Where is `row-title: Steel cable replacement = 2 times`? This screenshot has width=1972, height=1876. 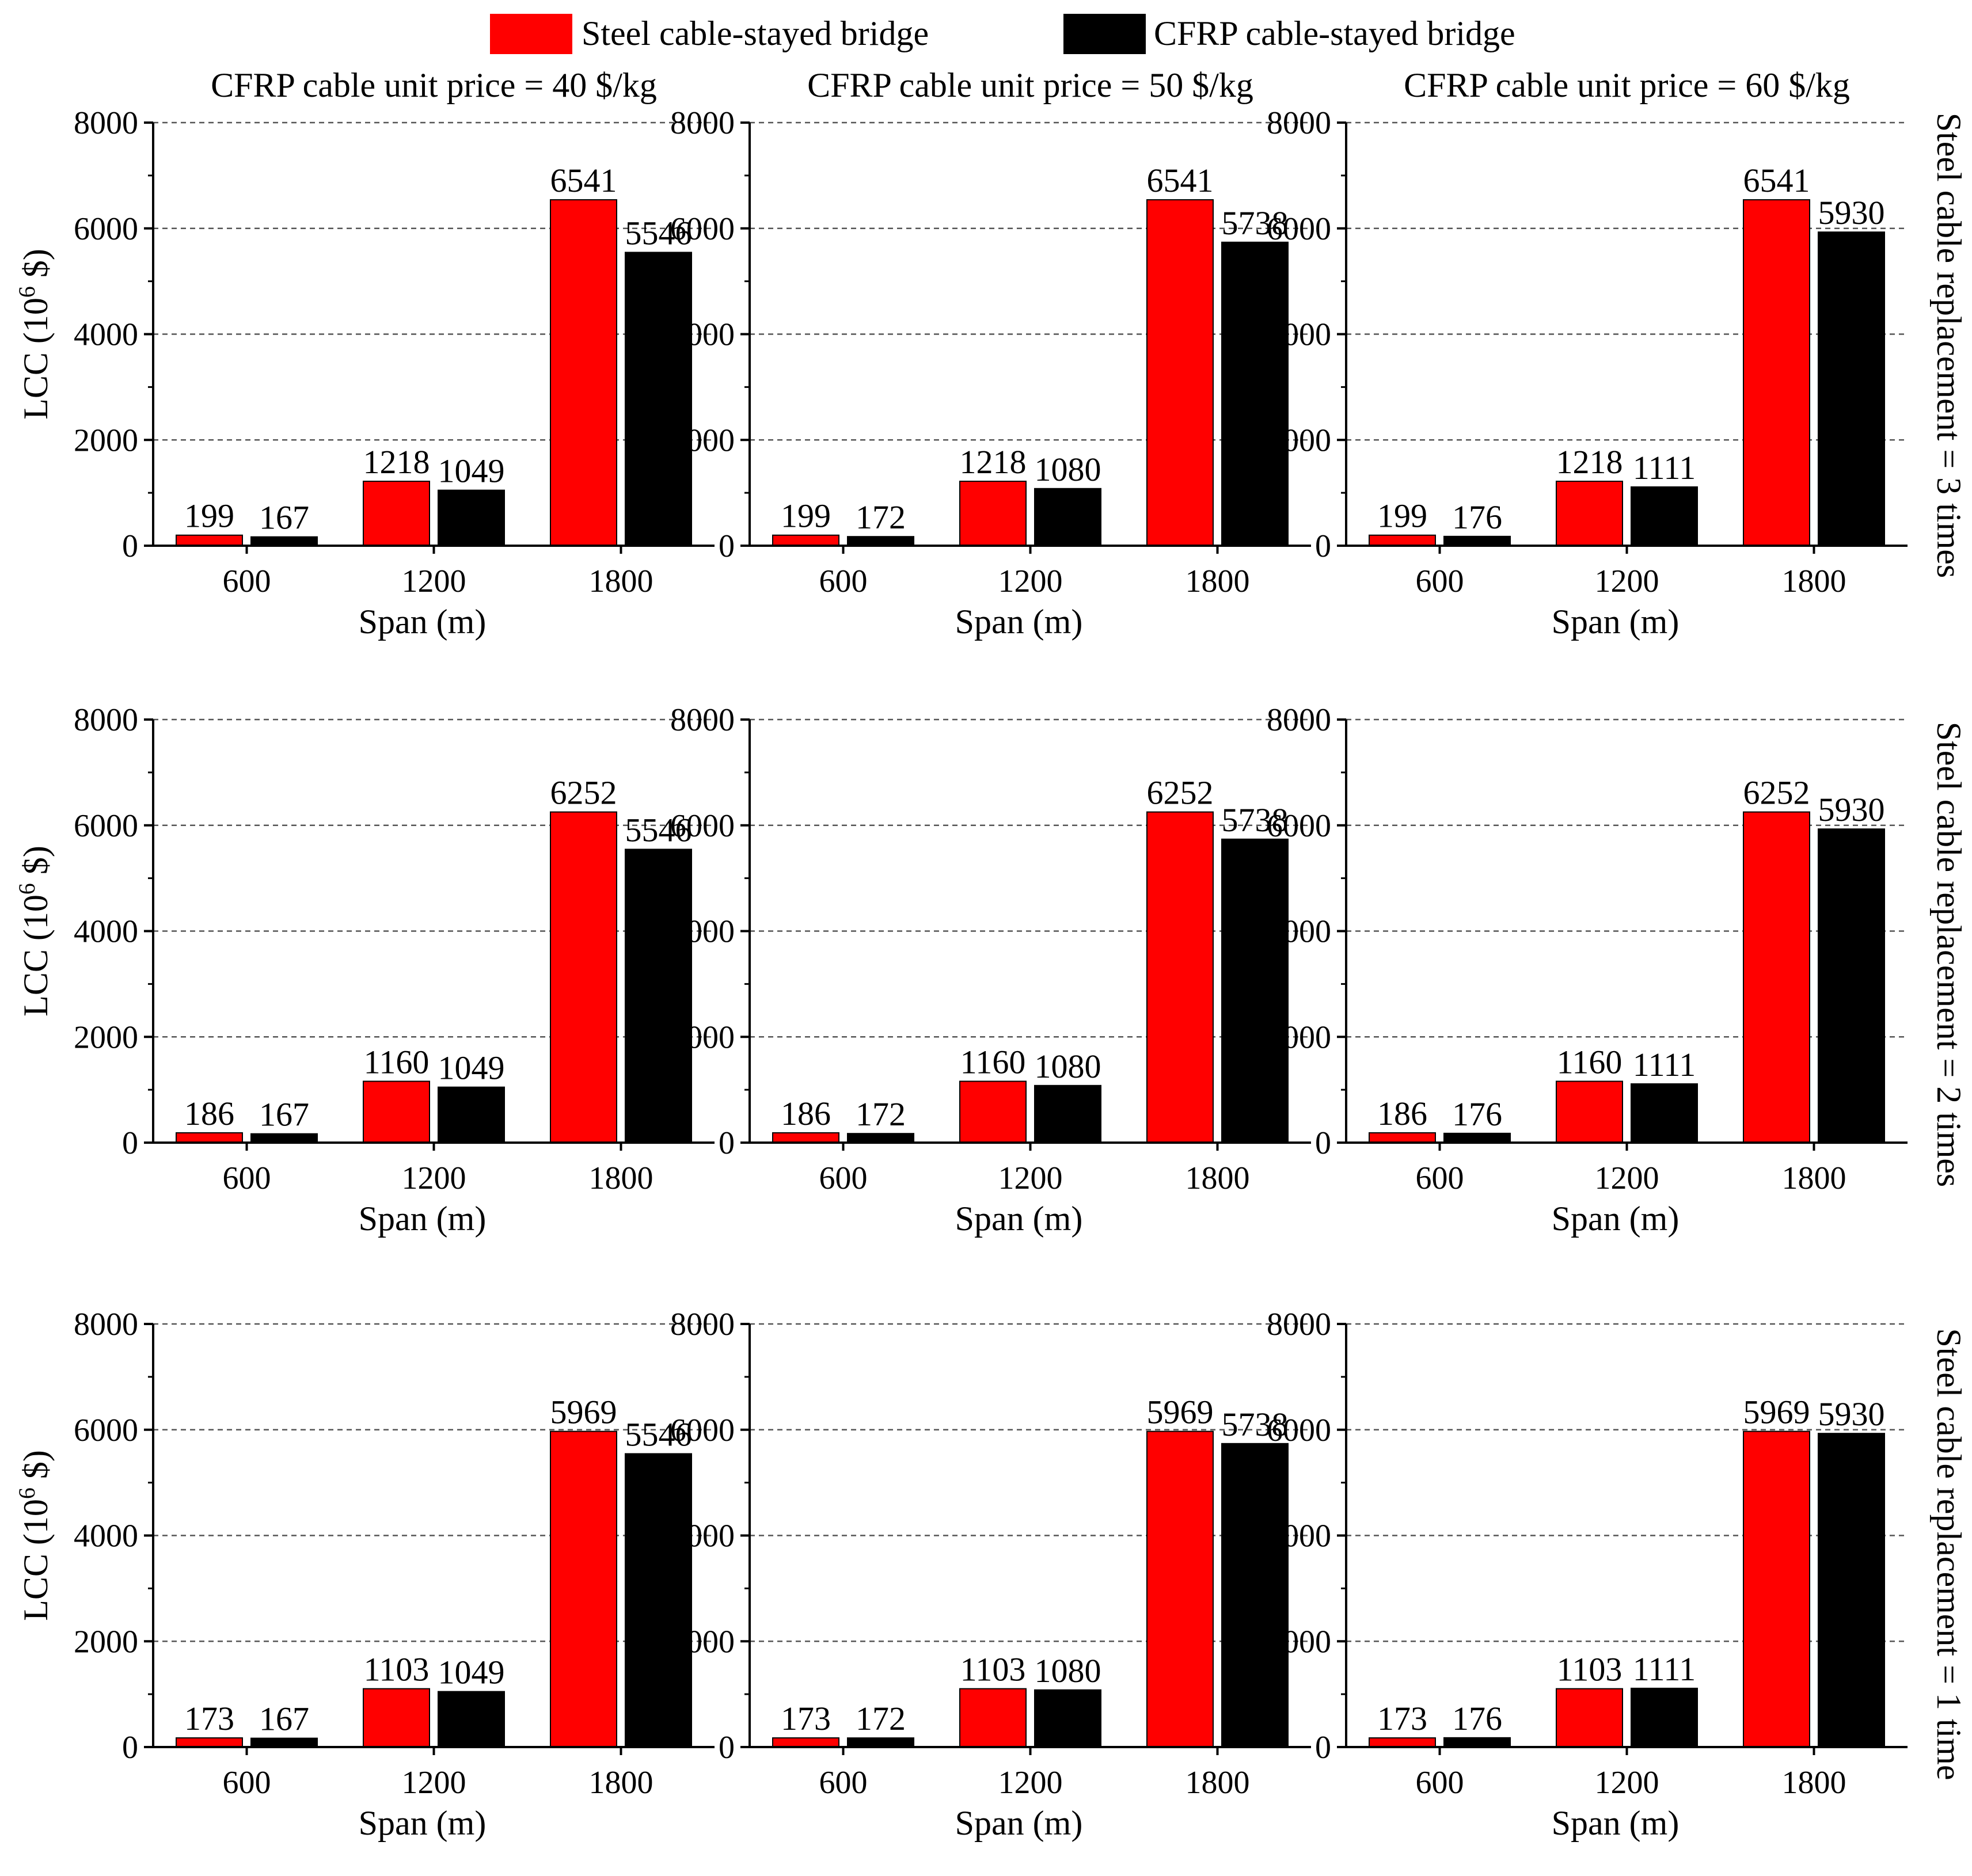 row-title: Steel cable replacement = 2 times is located at coordinates (1949, 955).